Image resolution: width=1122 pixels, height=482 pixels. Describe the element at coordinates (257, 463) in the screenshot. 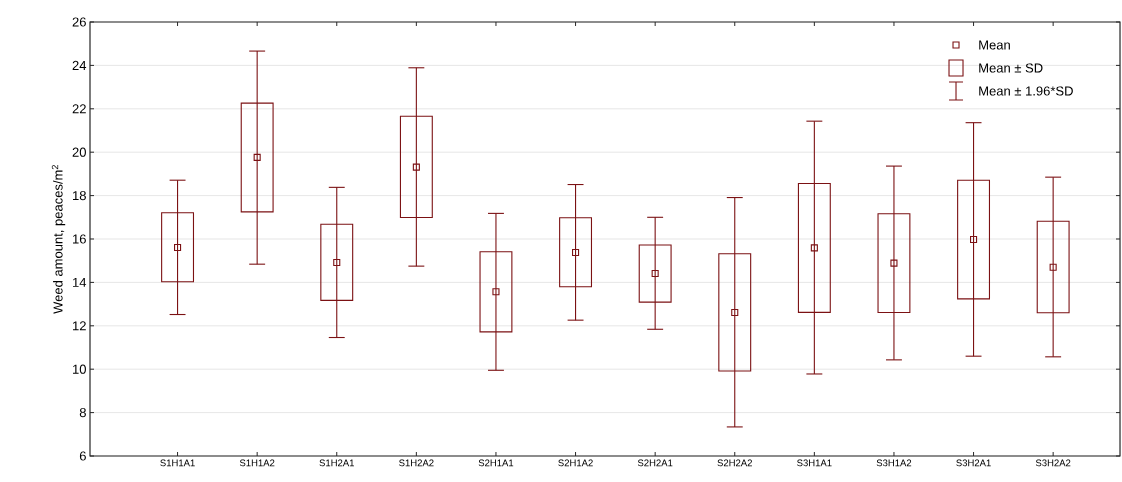

I see `x-tick-label: S1H1A2` at that location.